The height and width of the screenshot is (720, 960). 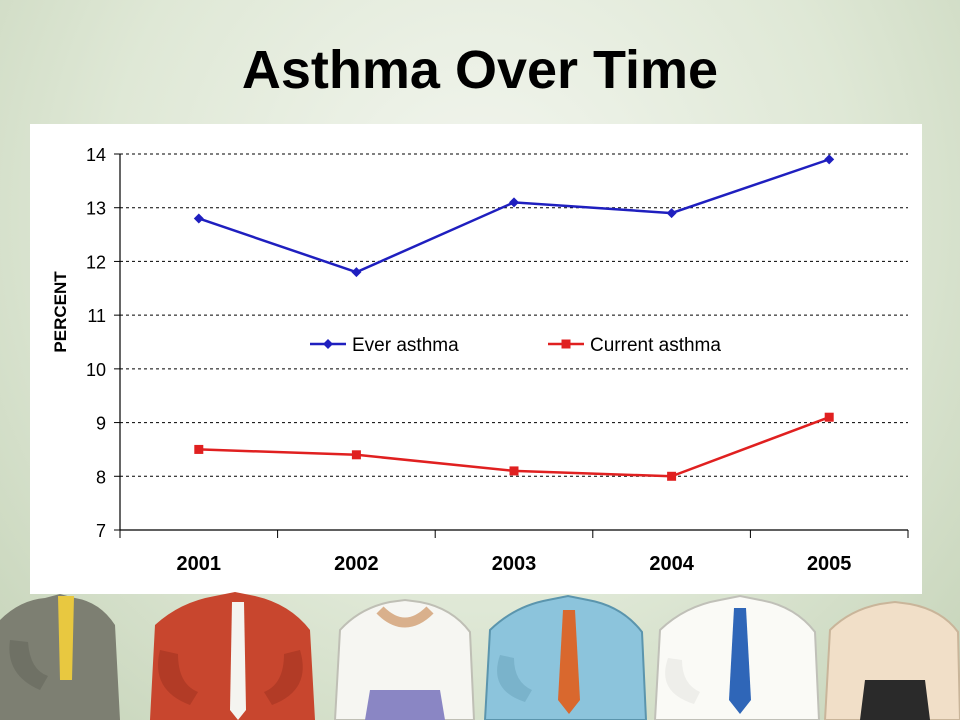 What do you see at coordinates (737, 657) in the screenshot?
I see `person-white-shirt` at bounding box center [737, 657].